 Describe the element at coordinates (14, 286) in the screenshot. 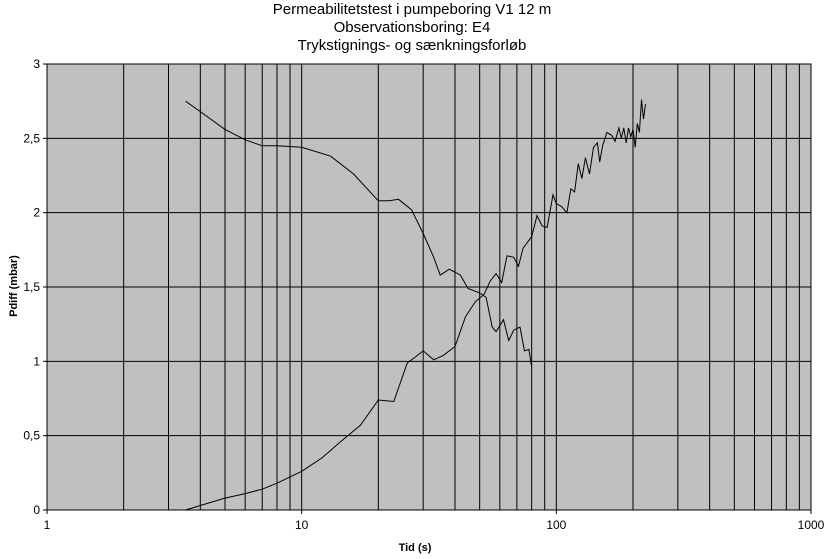

I see `y-axis-label: Pdiff (mbar)` at that location.